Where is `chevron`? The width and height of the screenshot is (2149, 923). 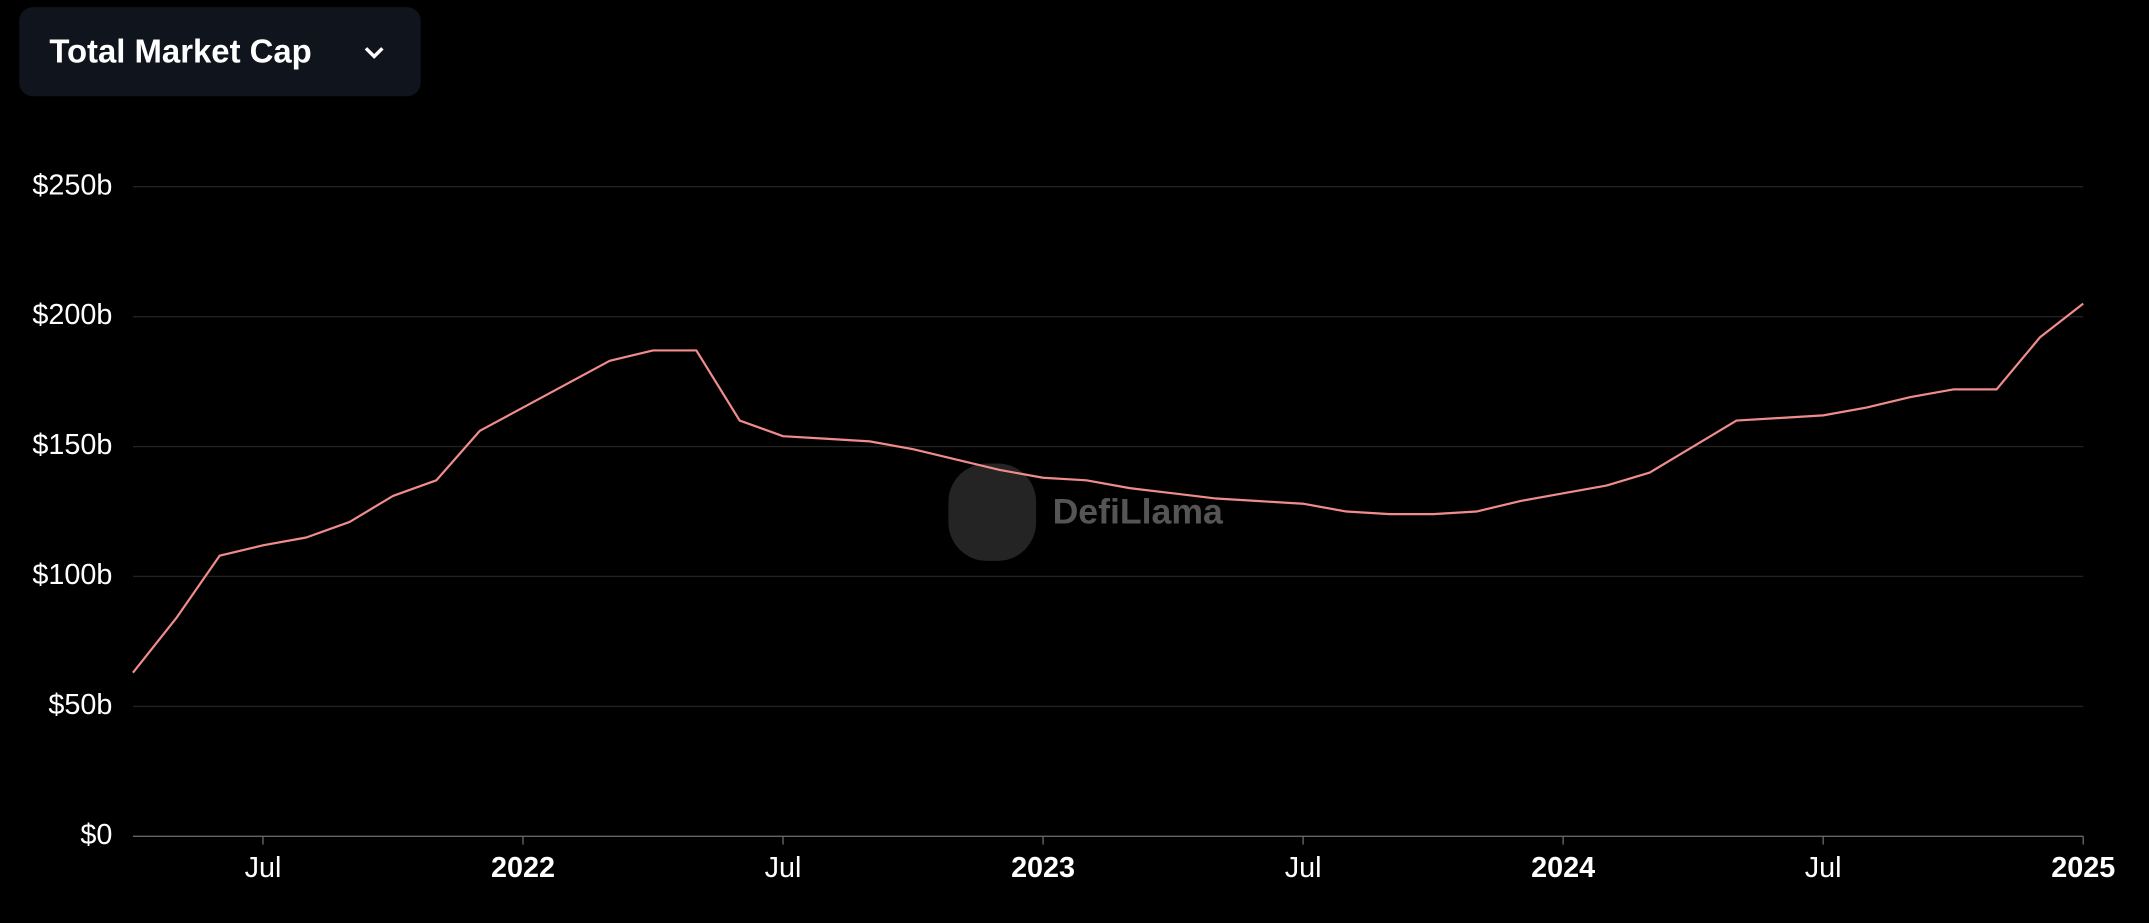 chevron is located at coordinates (374, 53).